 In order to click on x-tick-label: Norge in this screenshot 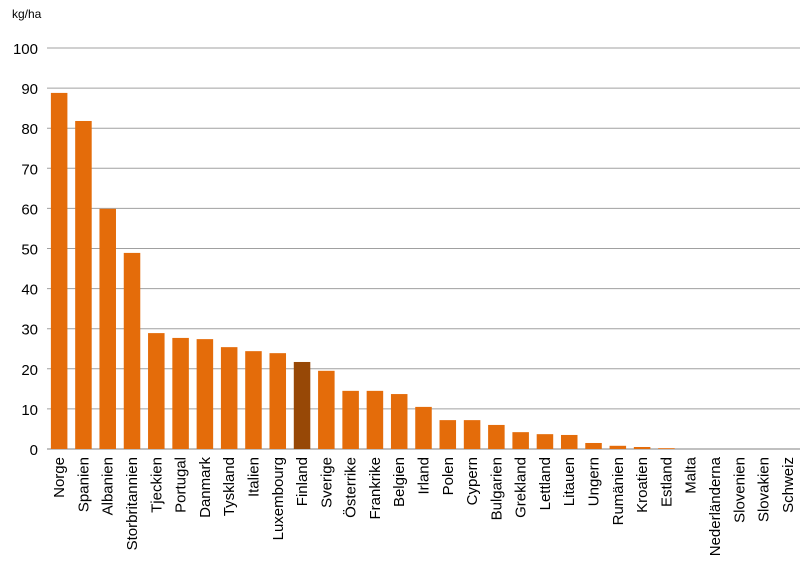, I will do `click(59, 477)`.